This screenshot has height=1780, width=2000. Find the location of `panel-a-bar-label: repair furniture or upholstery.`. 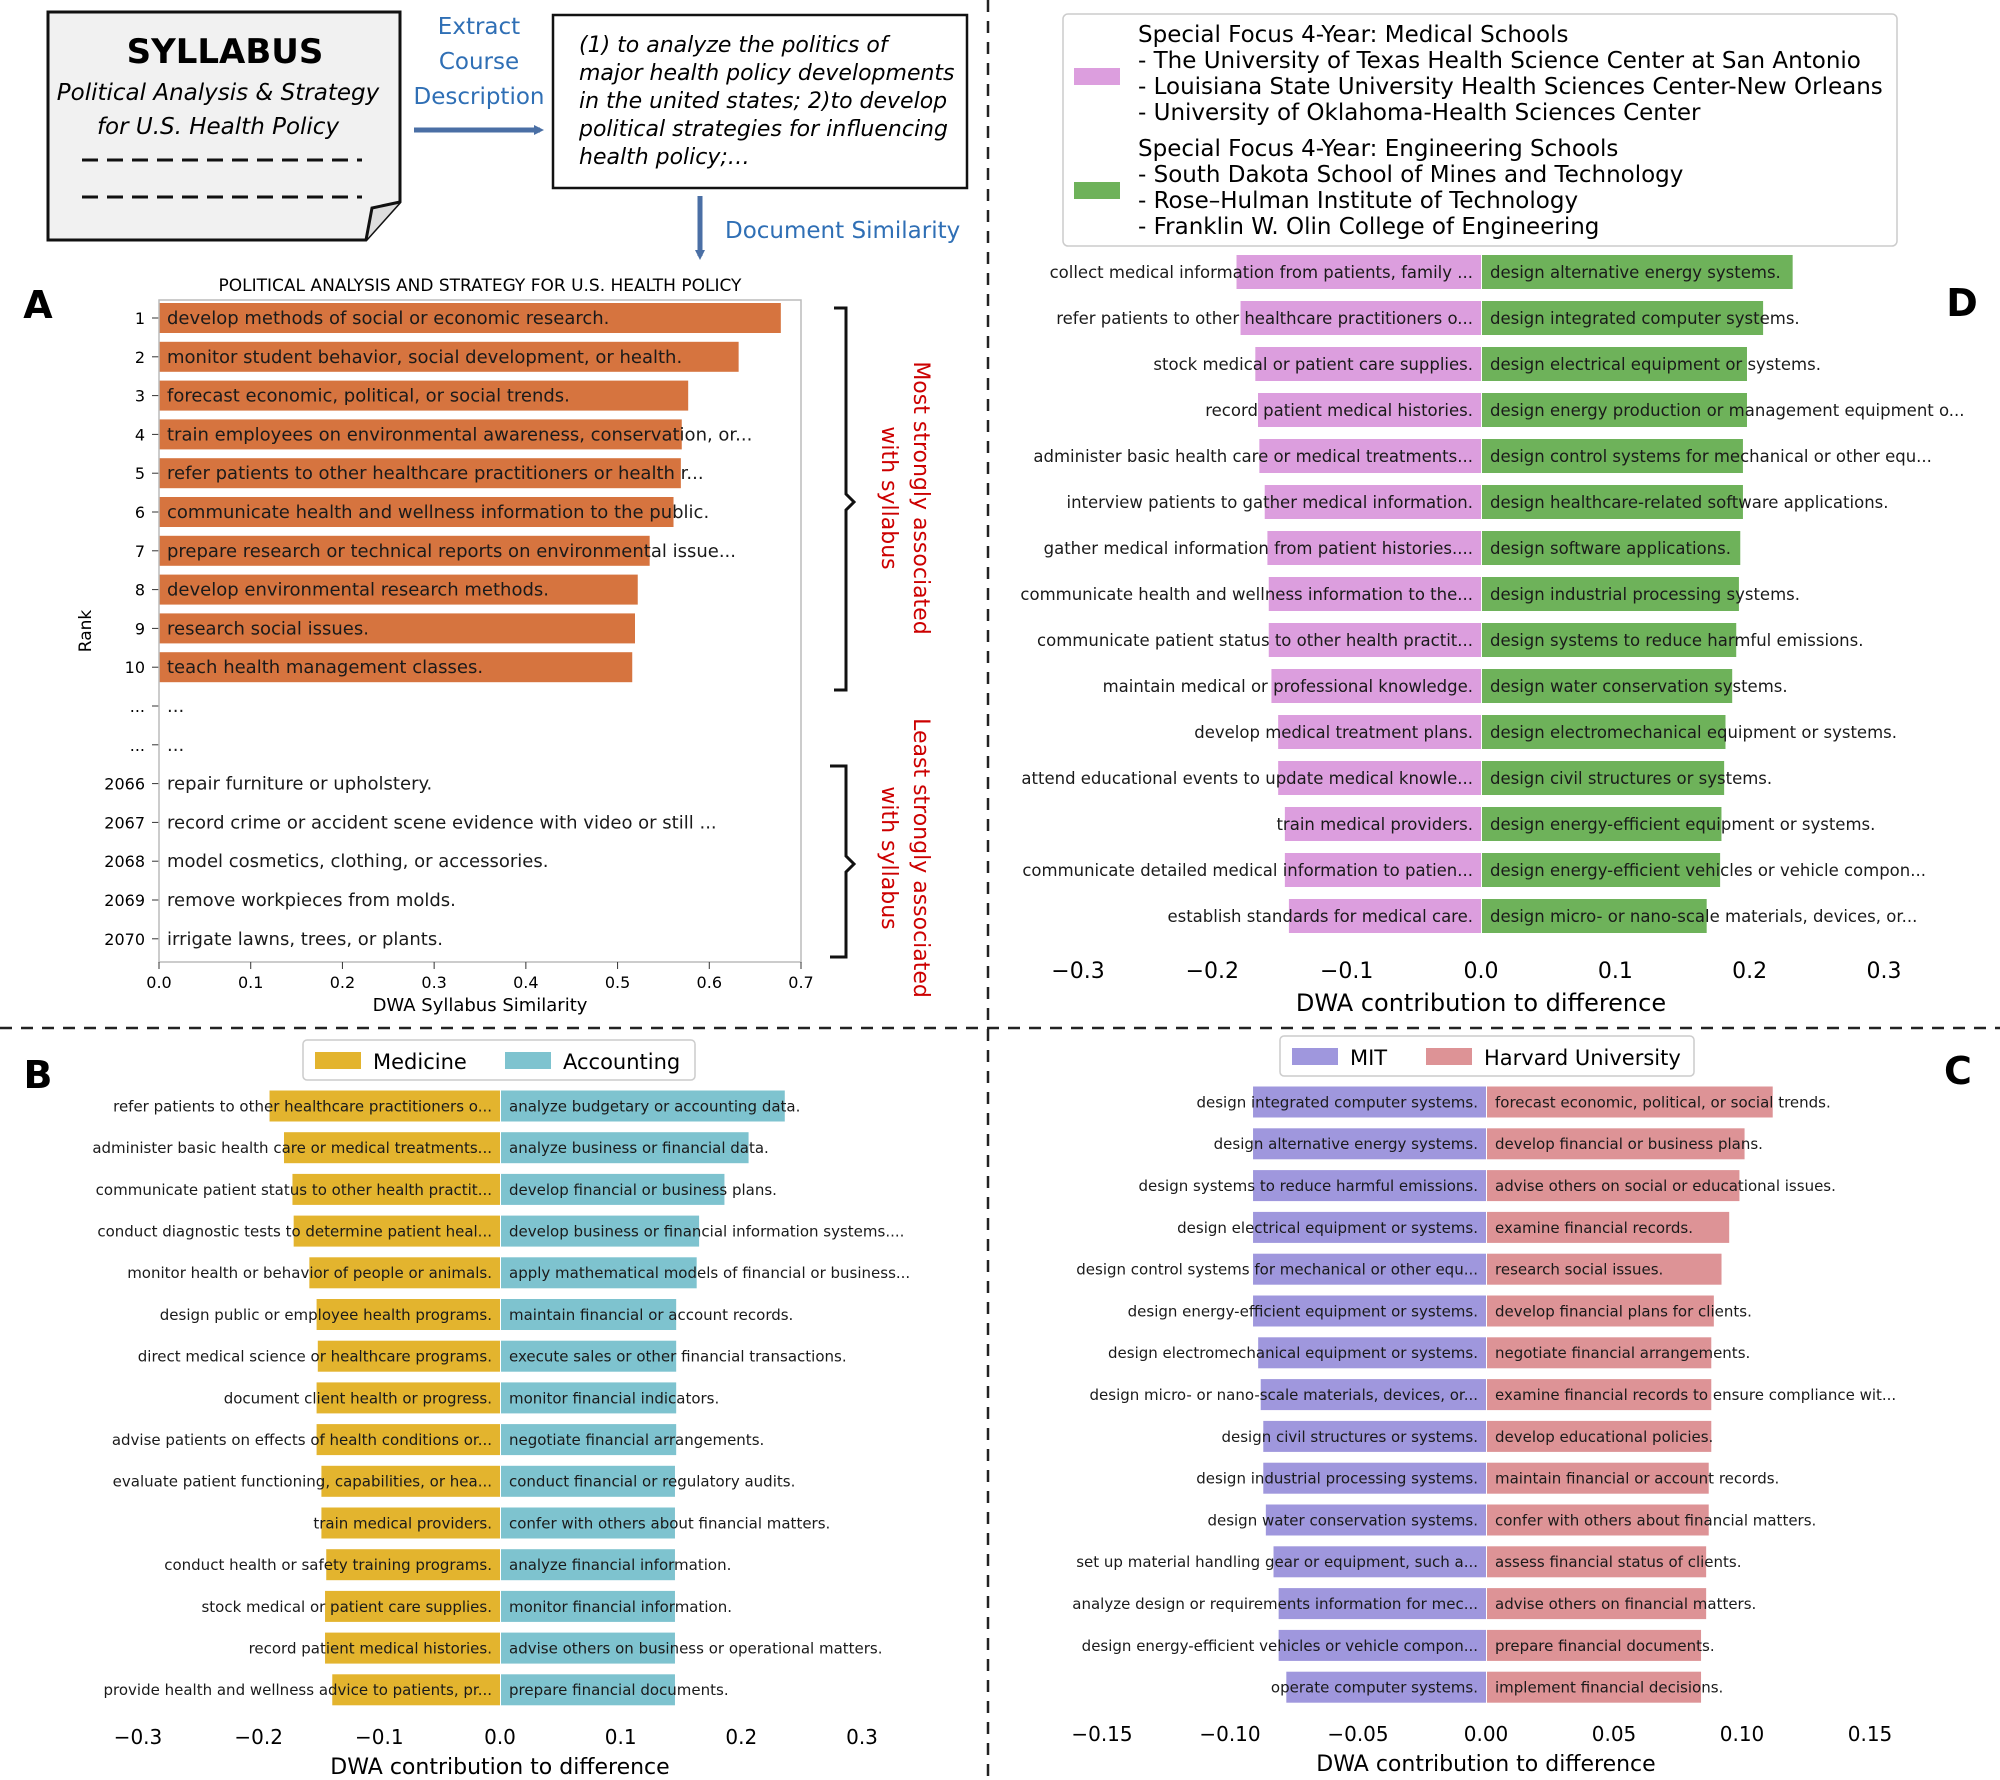

panel-a-bar-label: repair furniture or upholstery. is located at coordinates (299, 784).